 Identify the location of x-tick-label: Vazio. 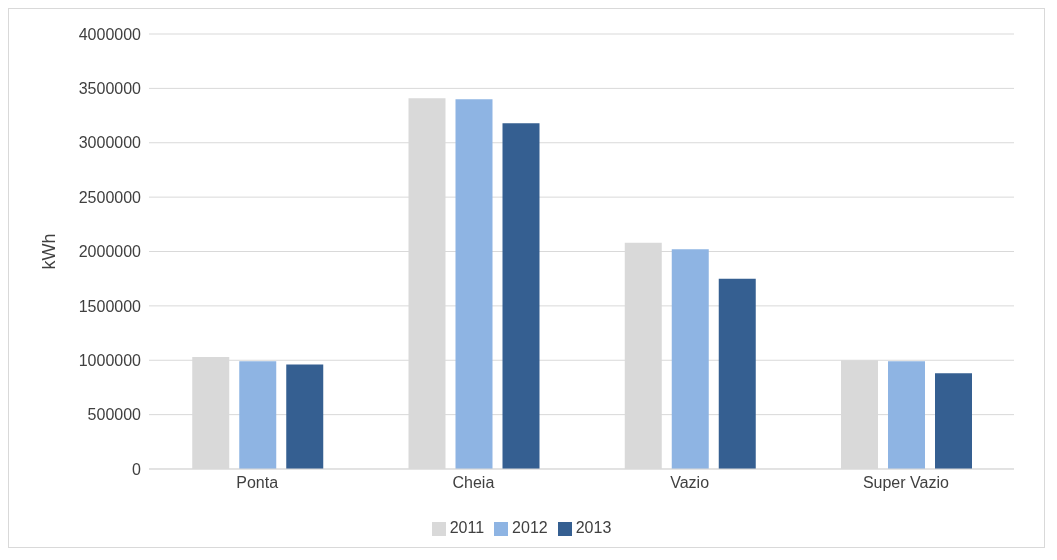
(690, 483).